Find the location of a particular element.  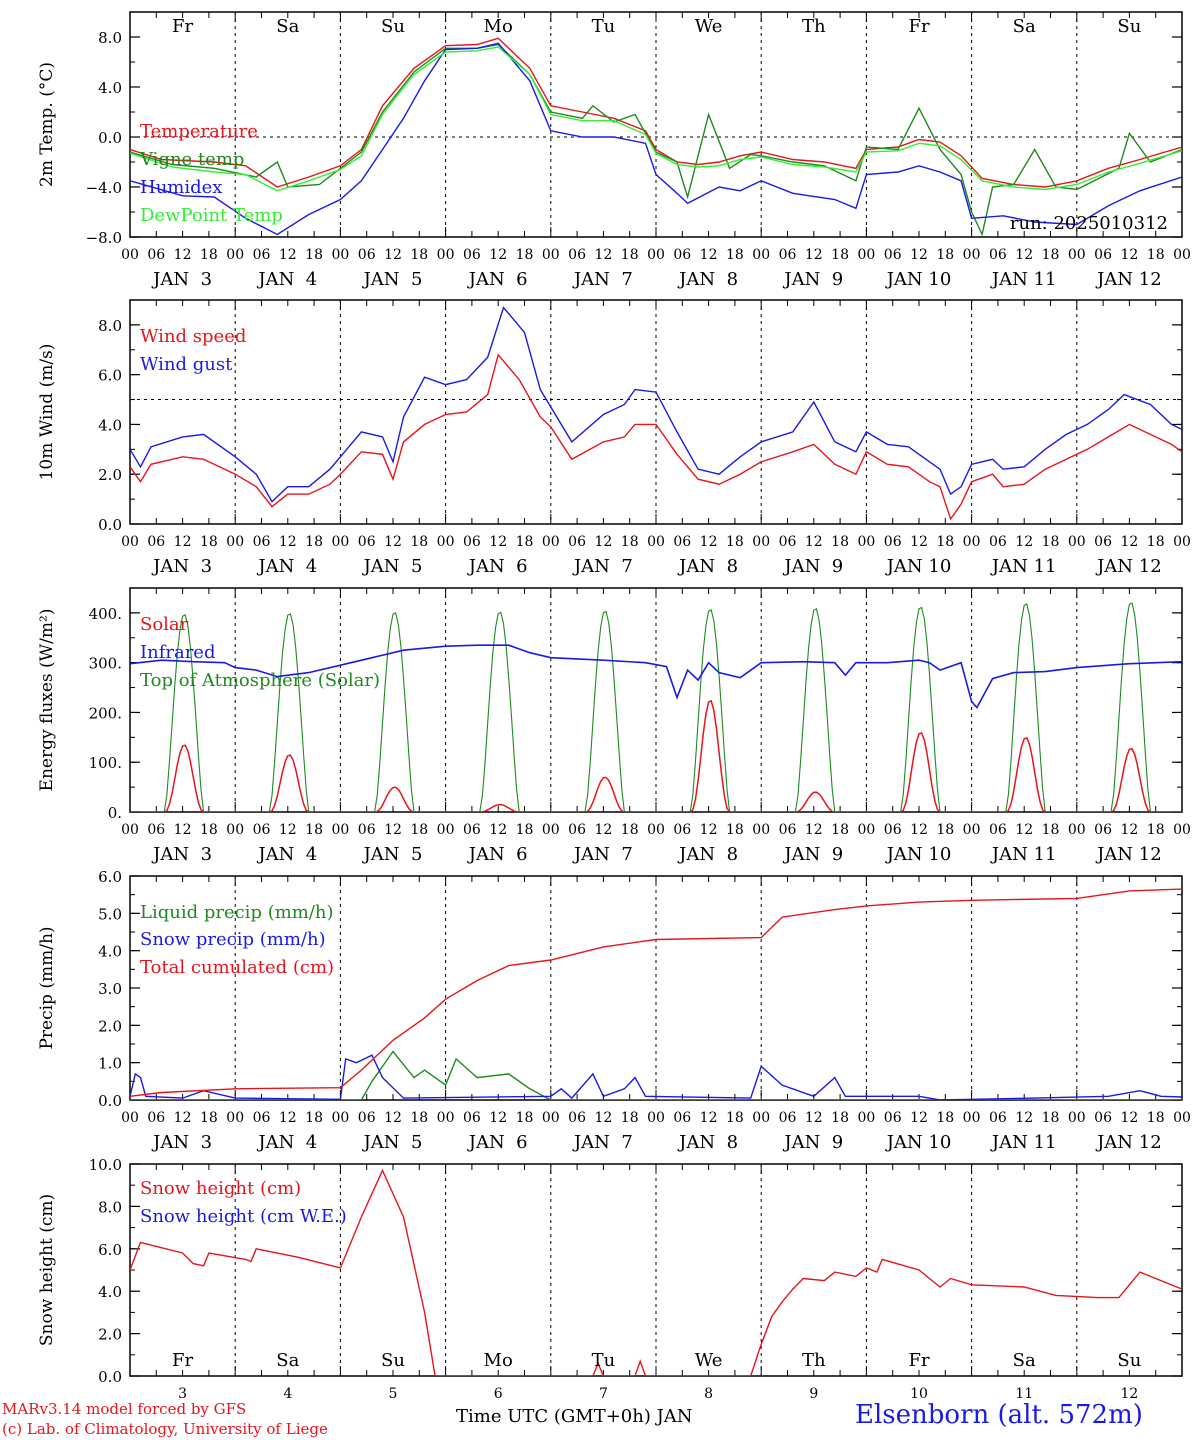

x-day-number: 11 is located at coordinates (1024, 1394).